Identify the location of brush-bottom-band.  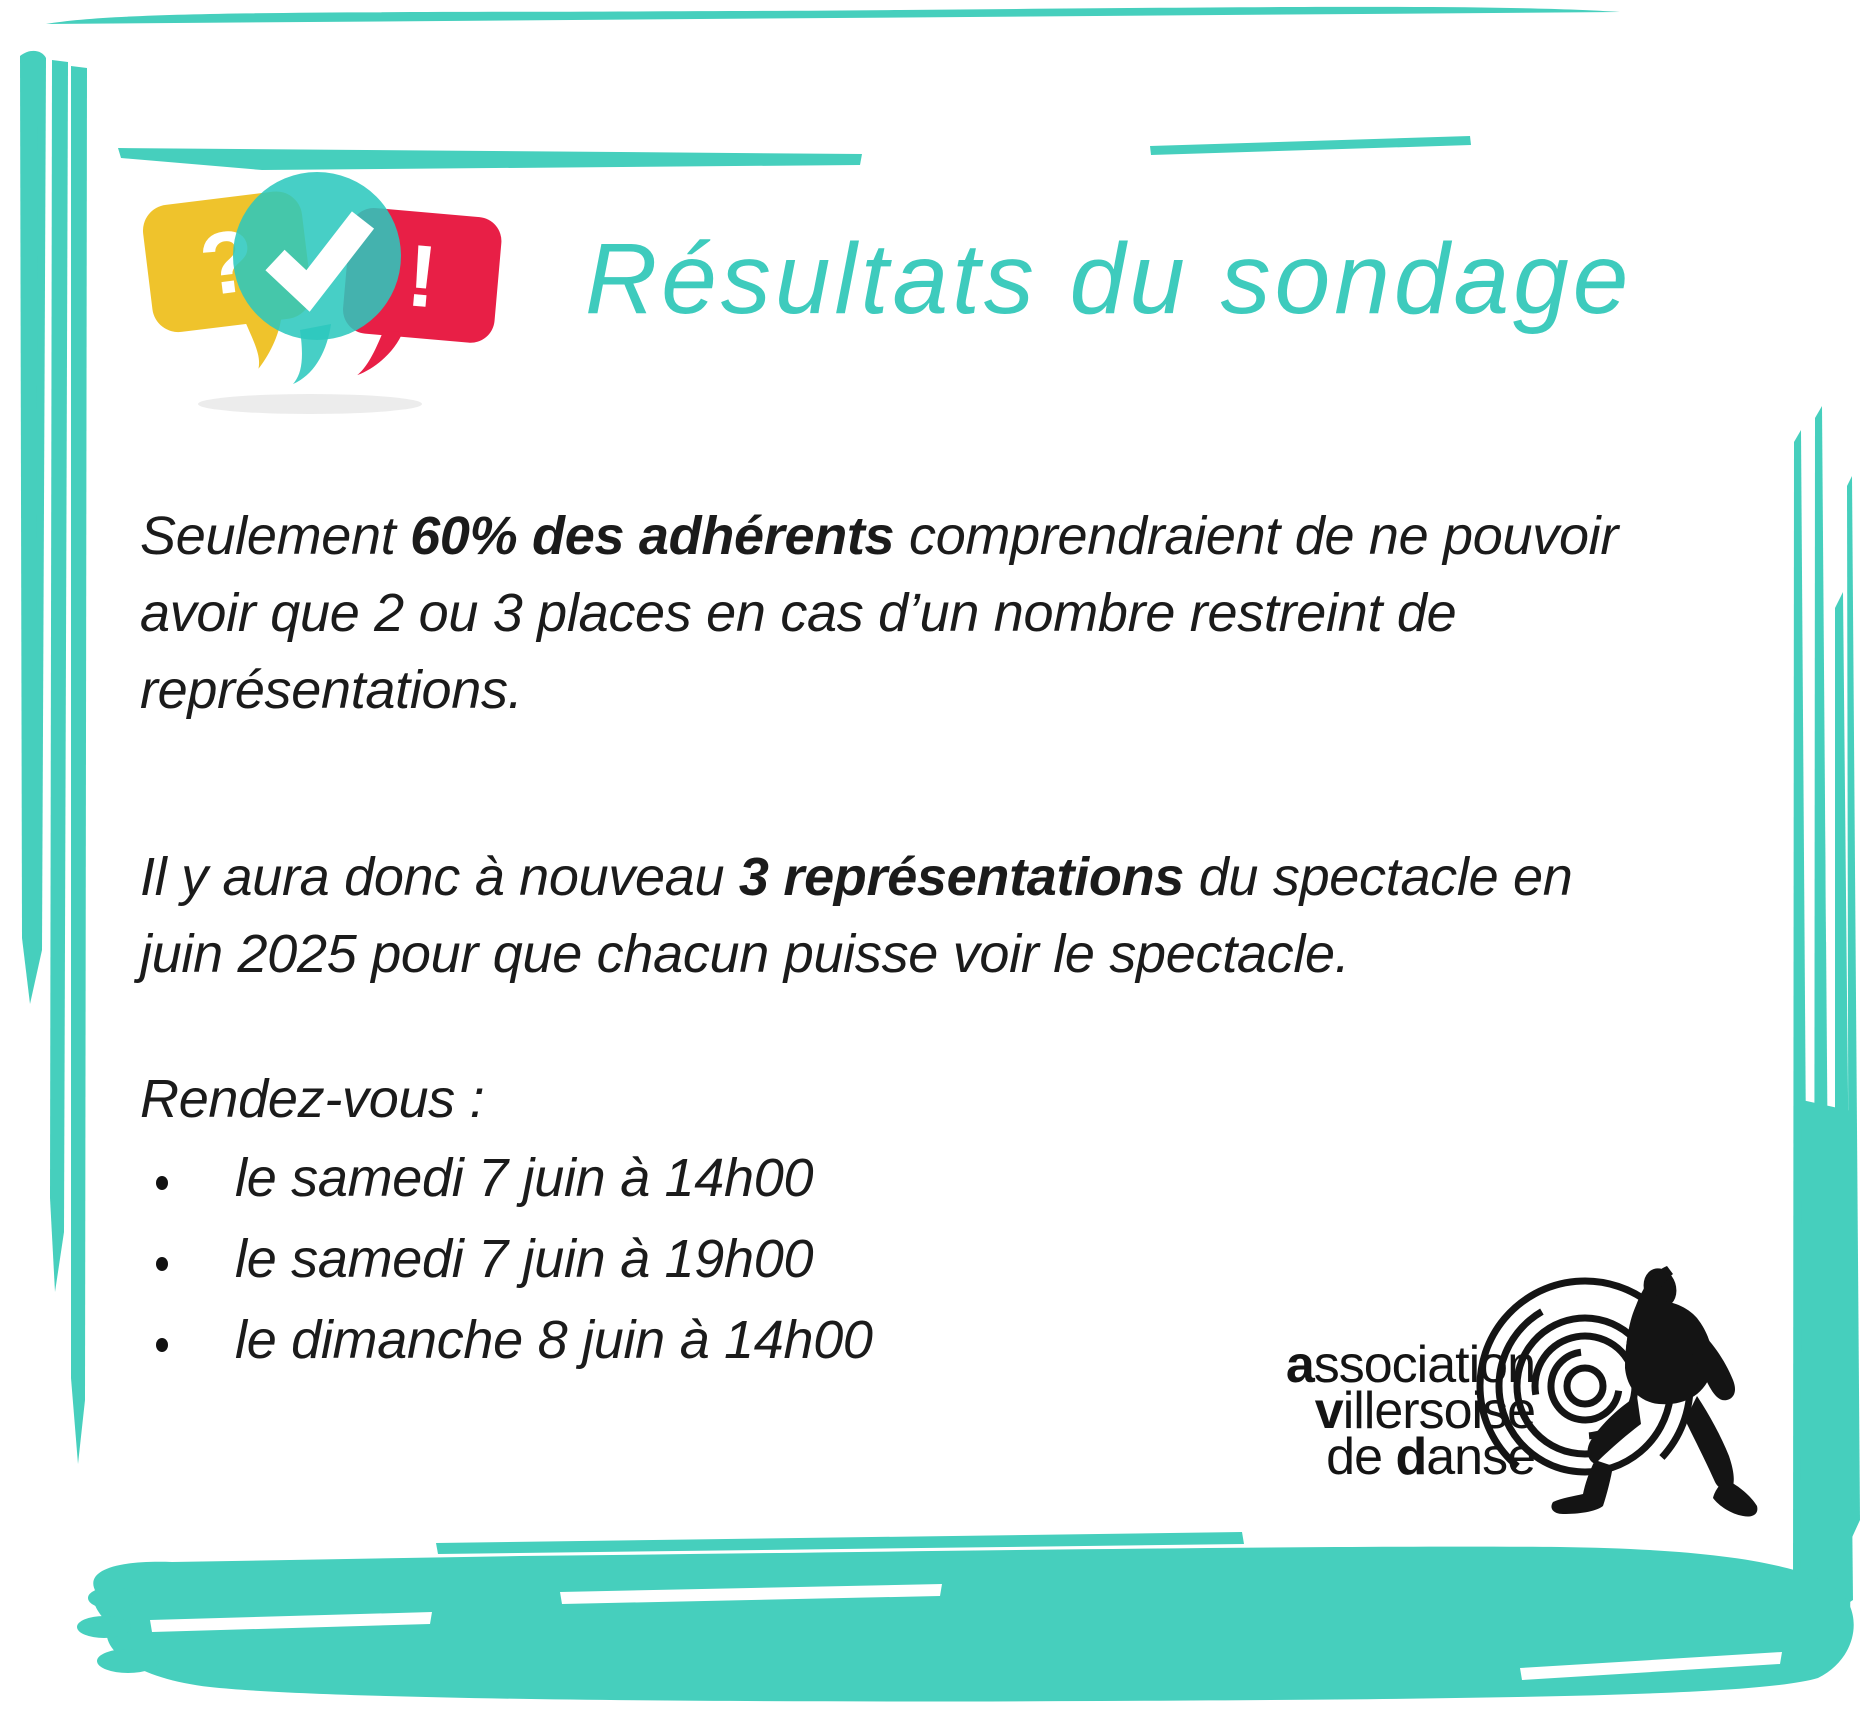
(973, 1624).